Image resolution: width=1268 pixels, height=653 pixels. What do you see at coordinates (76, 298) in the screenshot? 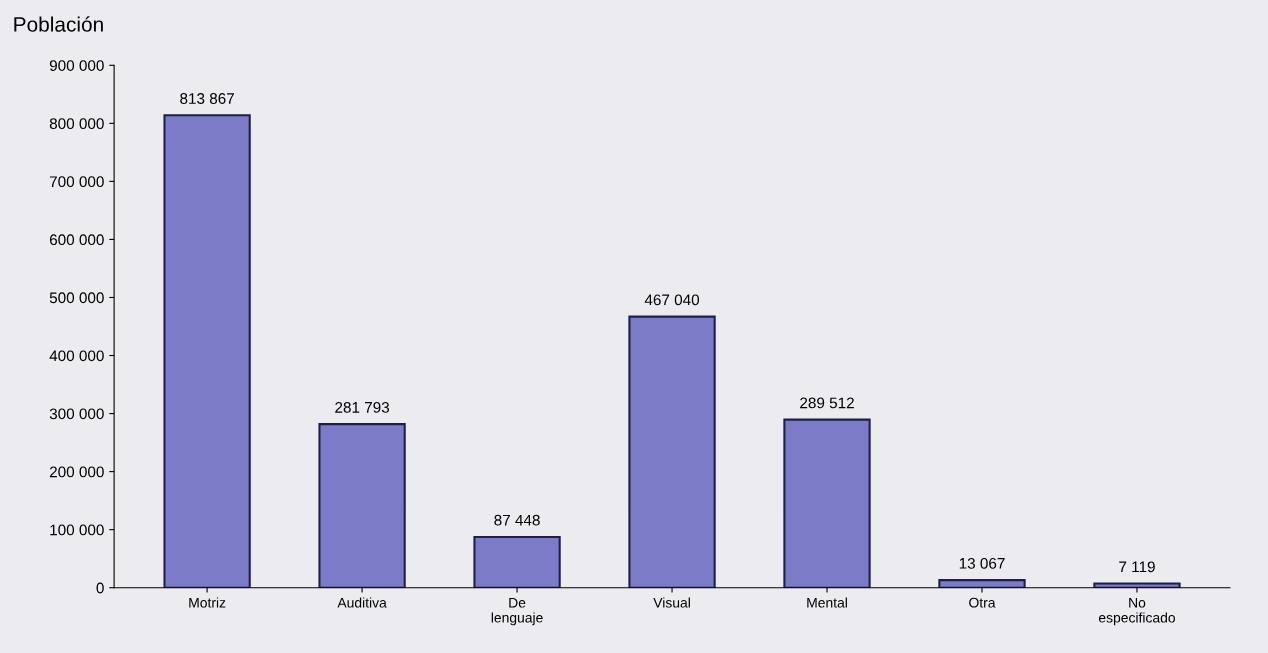
I see `y-tick-label: 500 000` at bounding box center [76, 298].